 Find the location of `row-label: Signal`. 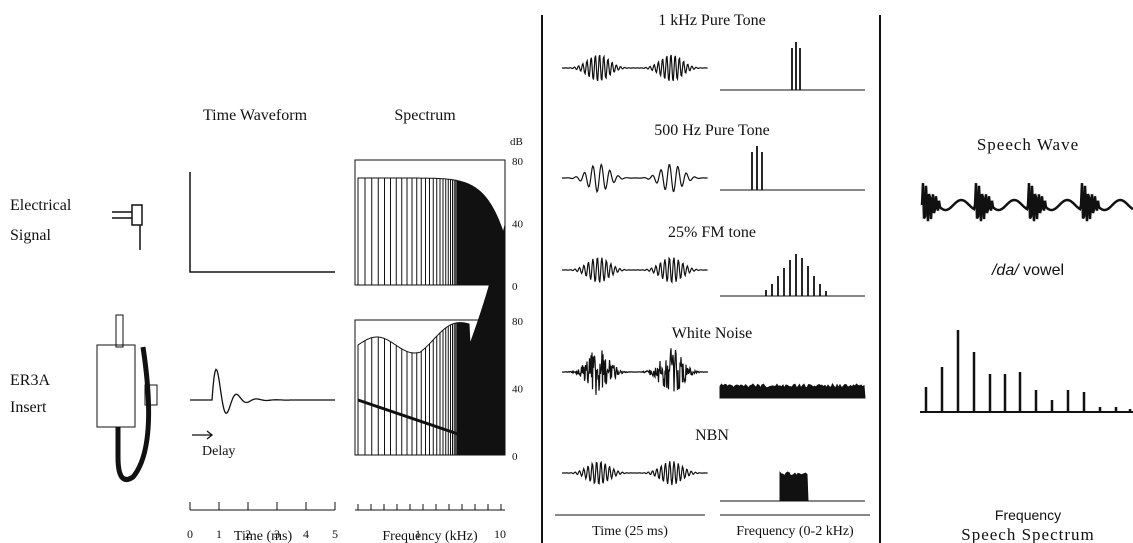

row-label: Signal is located at coordinates (30, 235).